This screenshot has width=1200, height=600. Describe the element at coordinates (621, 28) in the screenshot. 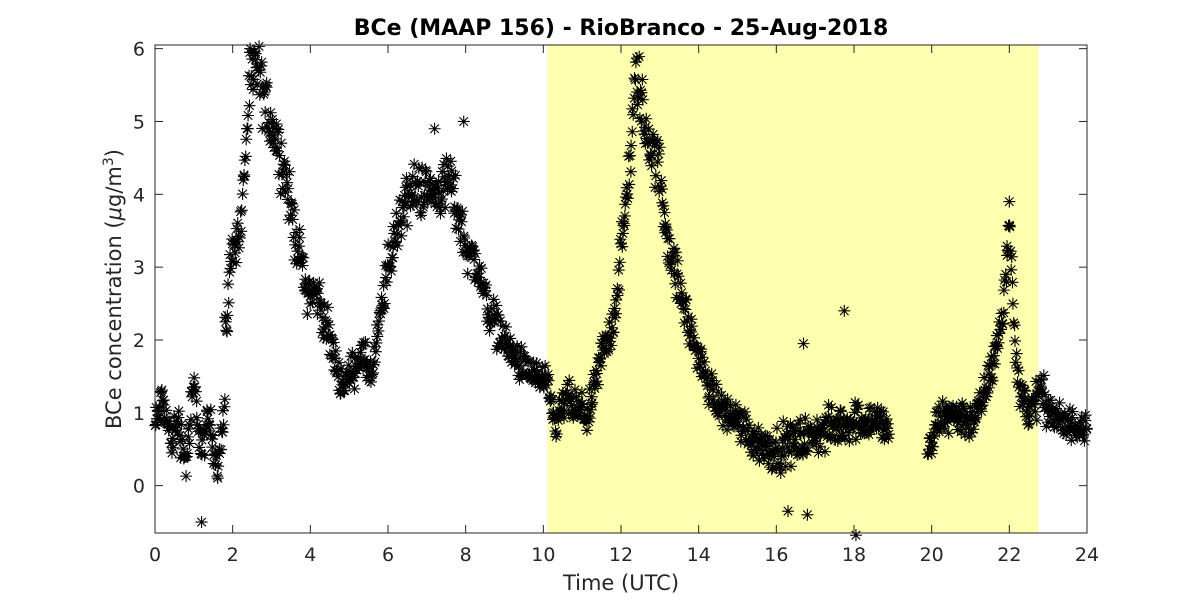

I see `chart-title: BCe (MAAP 156) - RioBranco - 25-Aug-2018` at that location.